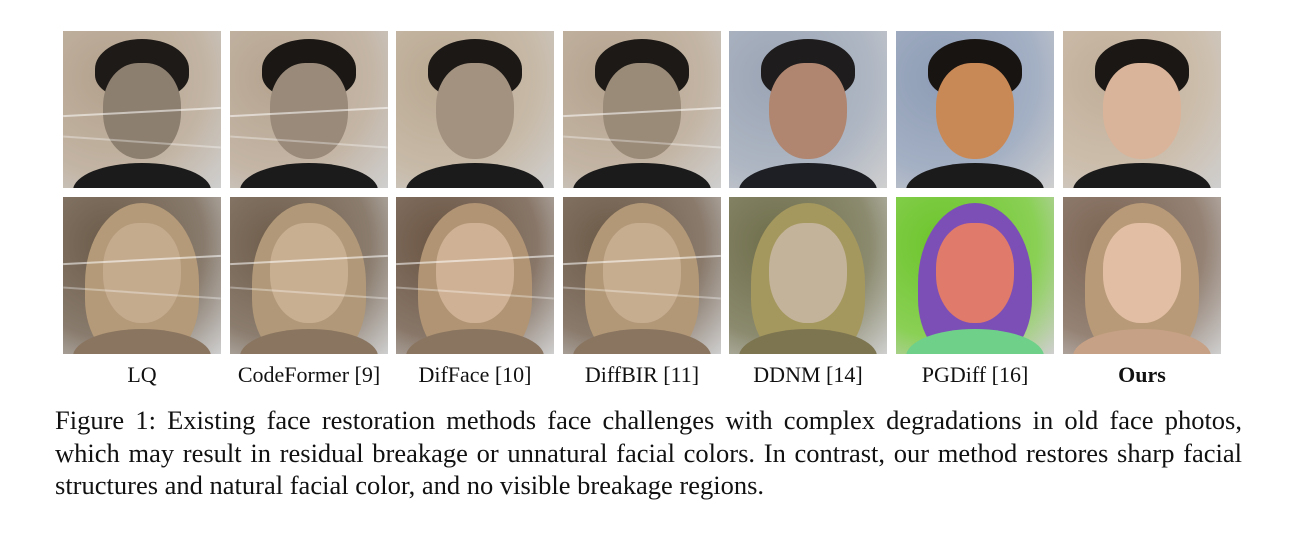 Image resolution: width=1294 pixels, height=535 pixels. Describe the element at coordinates (475, 374) in the screenshot. I see `method-label: DifFace [10]` at that location.